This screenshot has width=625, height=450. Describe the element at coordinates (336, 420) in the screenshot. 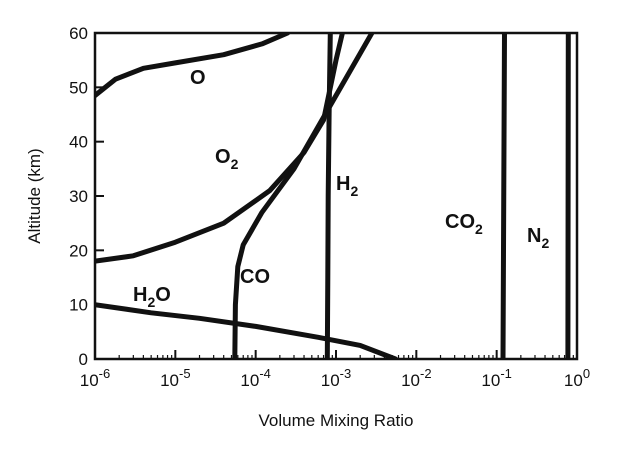

I see `x-axis-title: Volume Mixing Ratio` at that location.